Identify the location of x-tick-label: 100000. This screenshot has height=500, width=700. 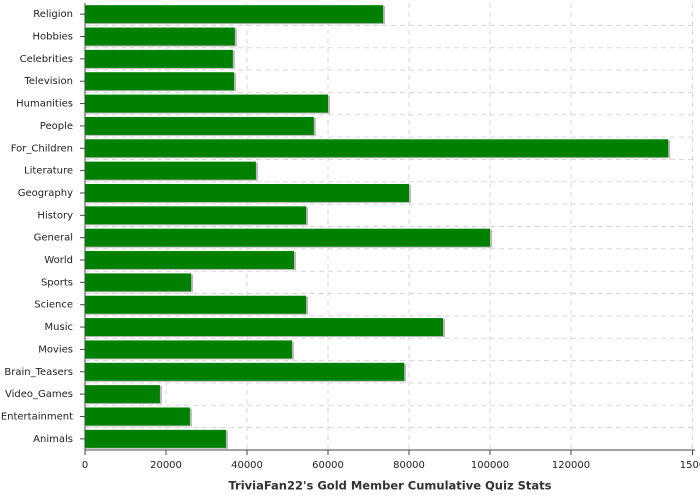
(490, 465).